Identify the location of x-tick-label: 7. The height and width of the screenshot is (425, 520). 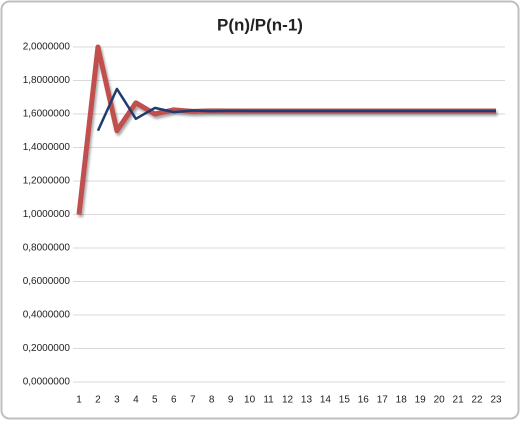
(193, 400).